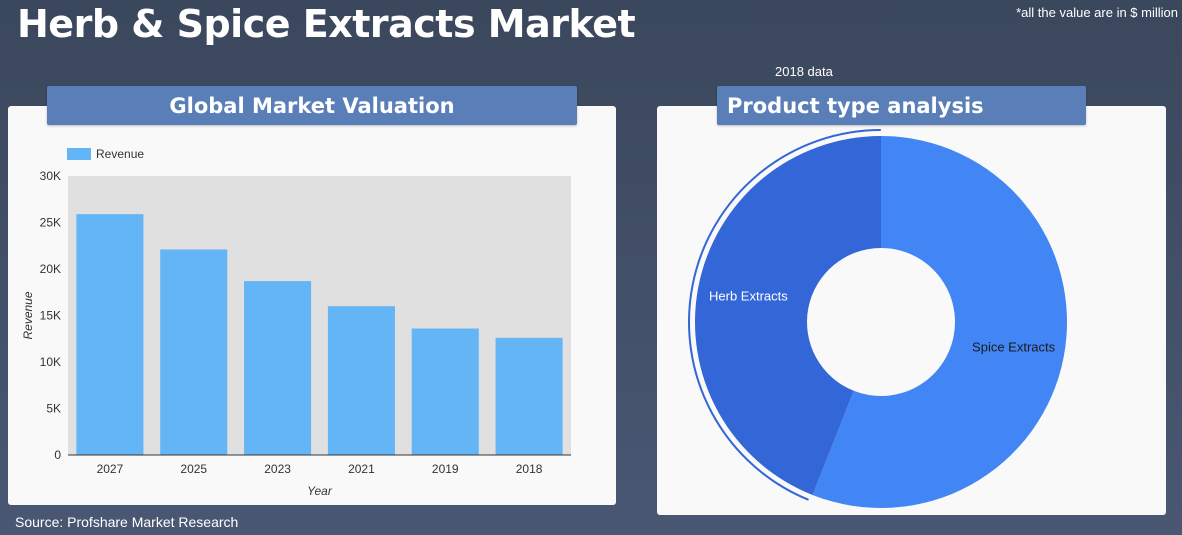  Describe the element at coordinates (320, 491) in the screenshot. I see `x-axis-title: Year` at that location.